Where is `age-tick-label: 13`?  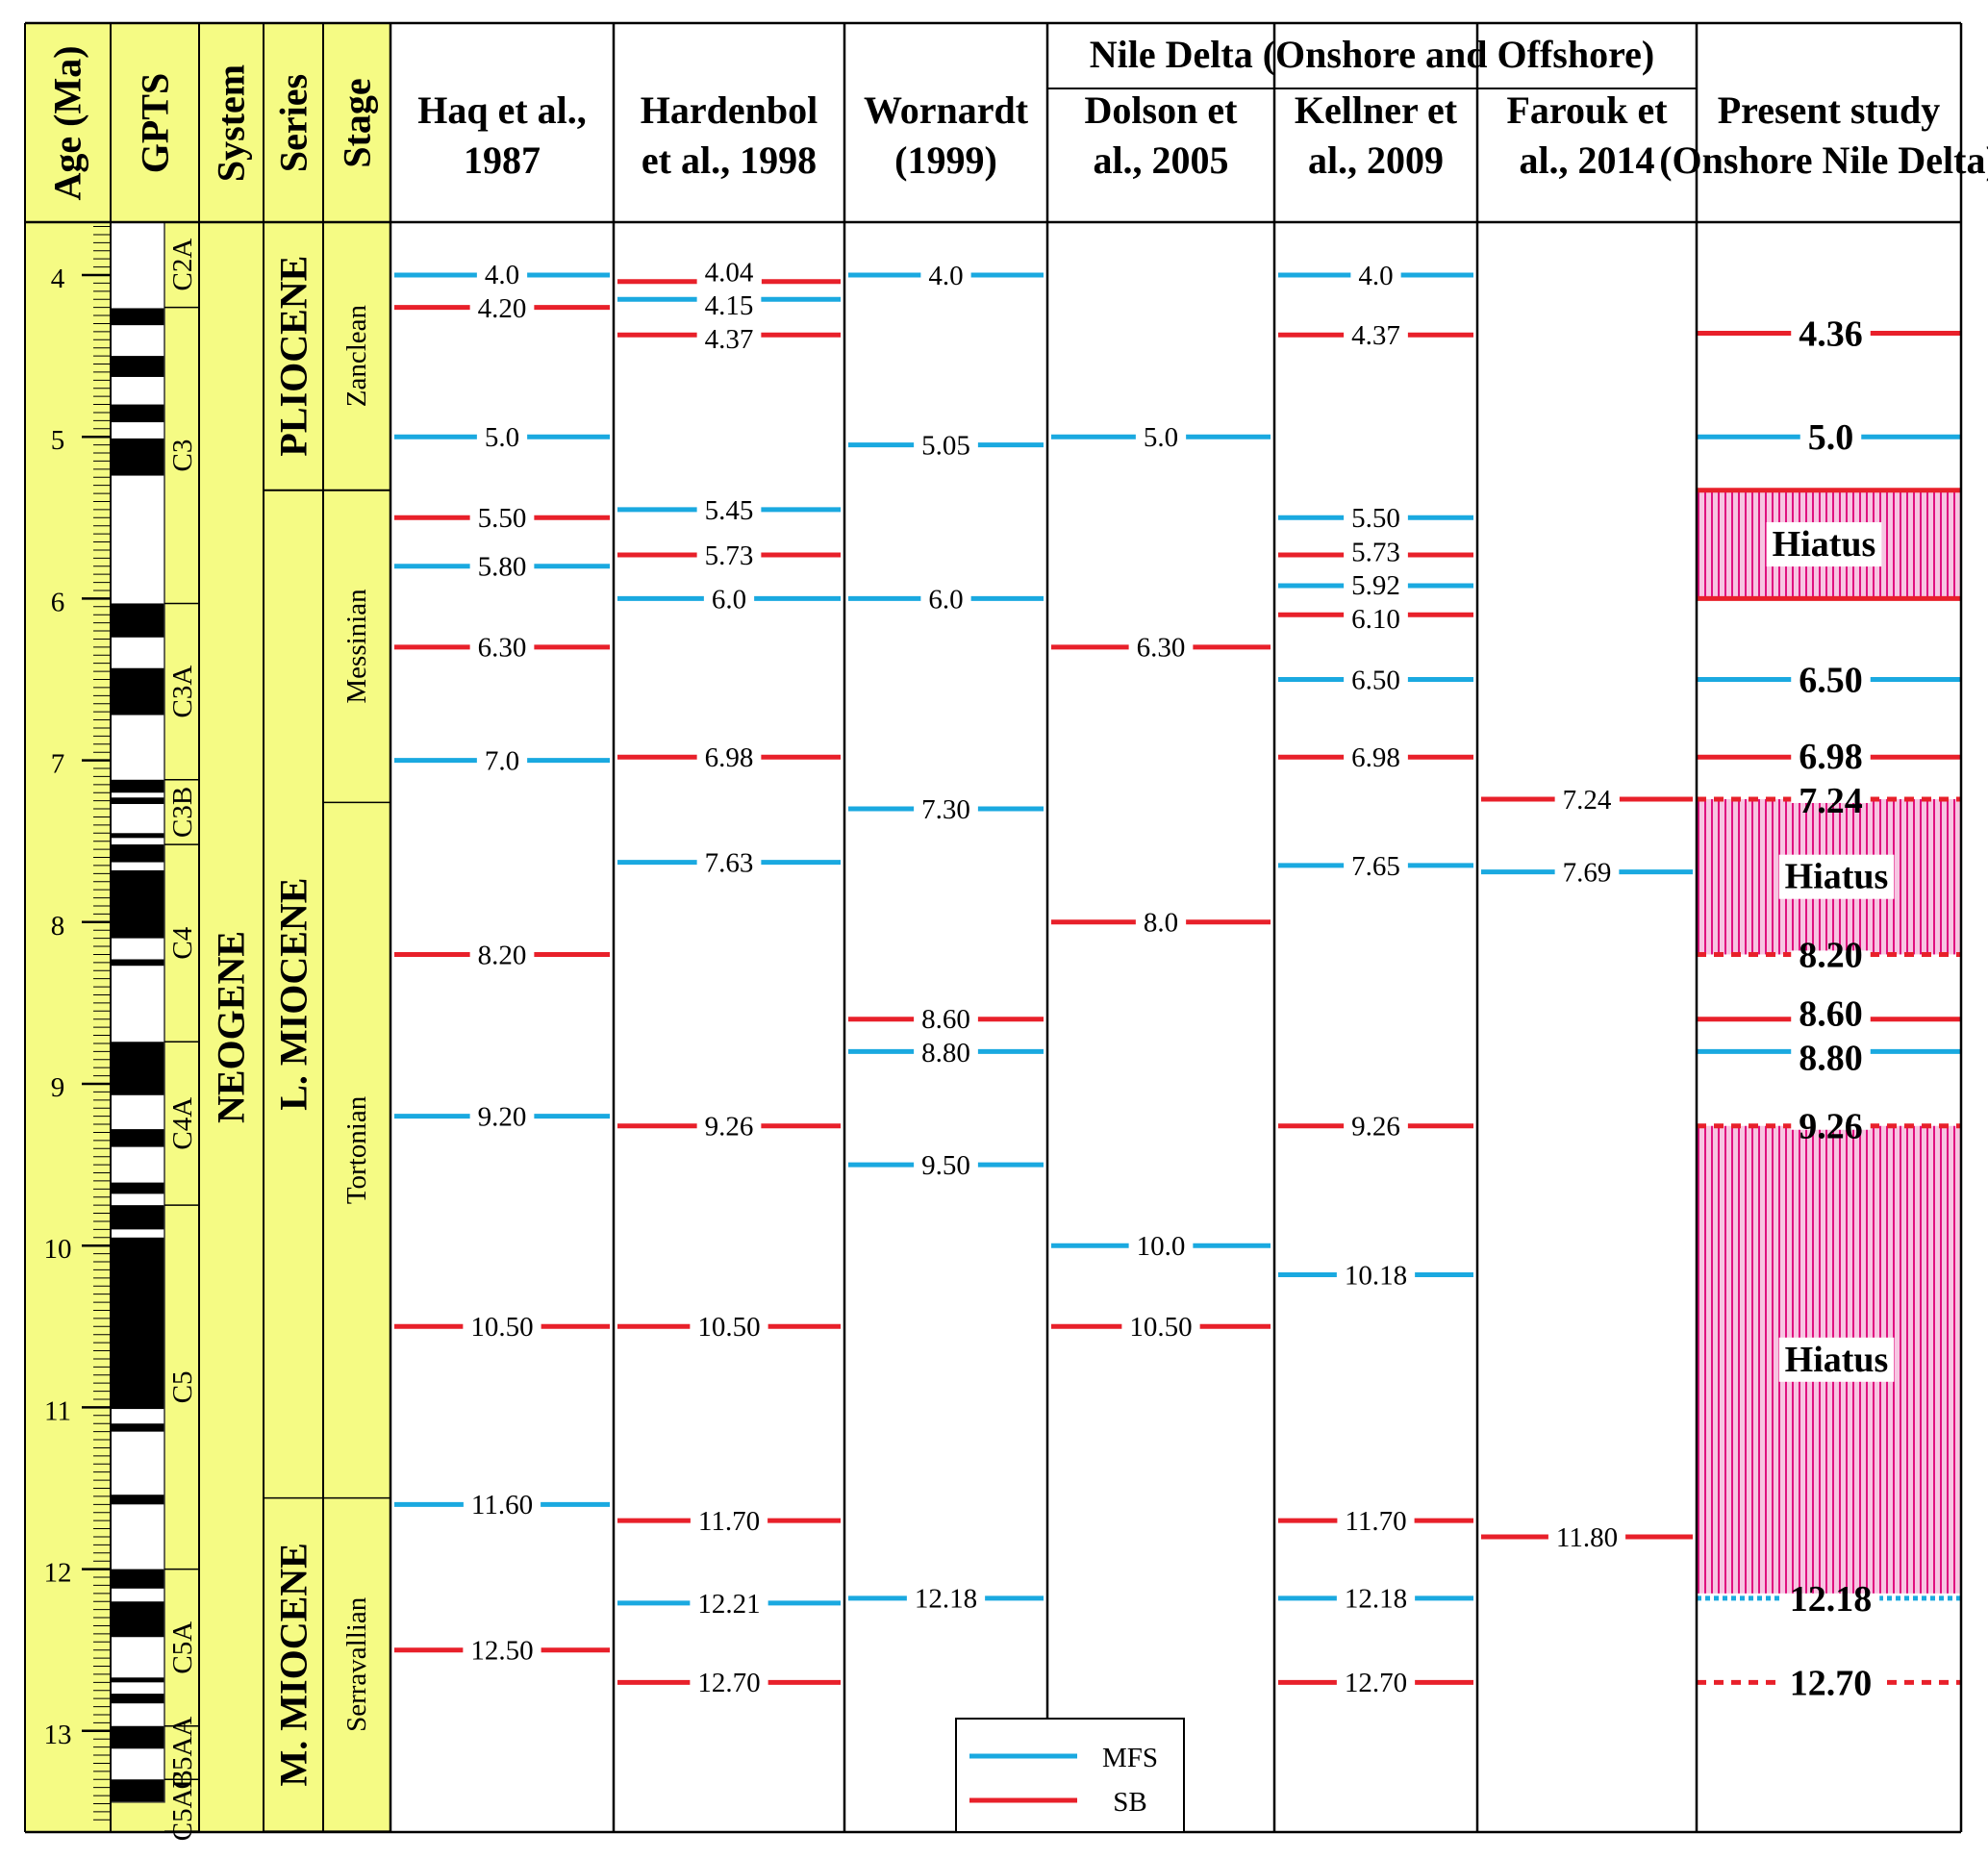 age-tick-label: 13 is located at coordinates (58, 1735).